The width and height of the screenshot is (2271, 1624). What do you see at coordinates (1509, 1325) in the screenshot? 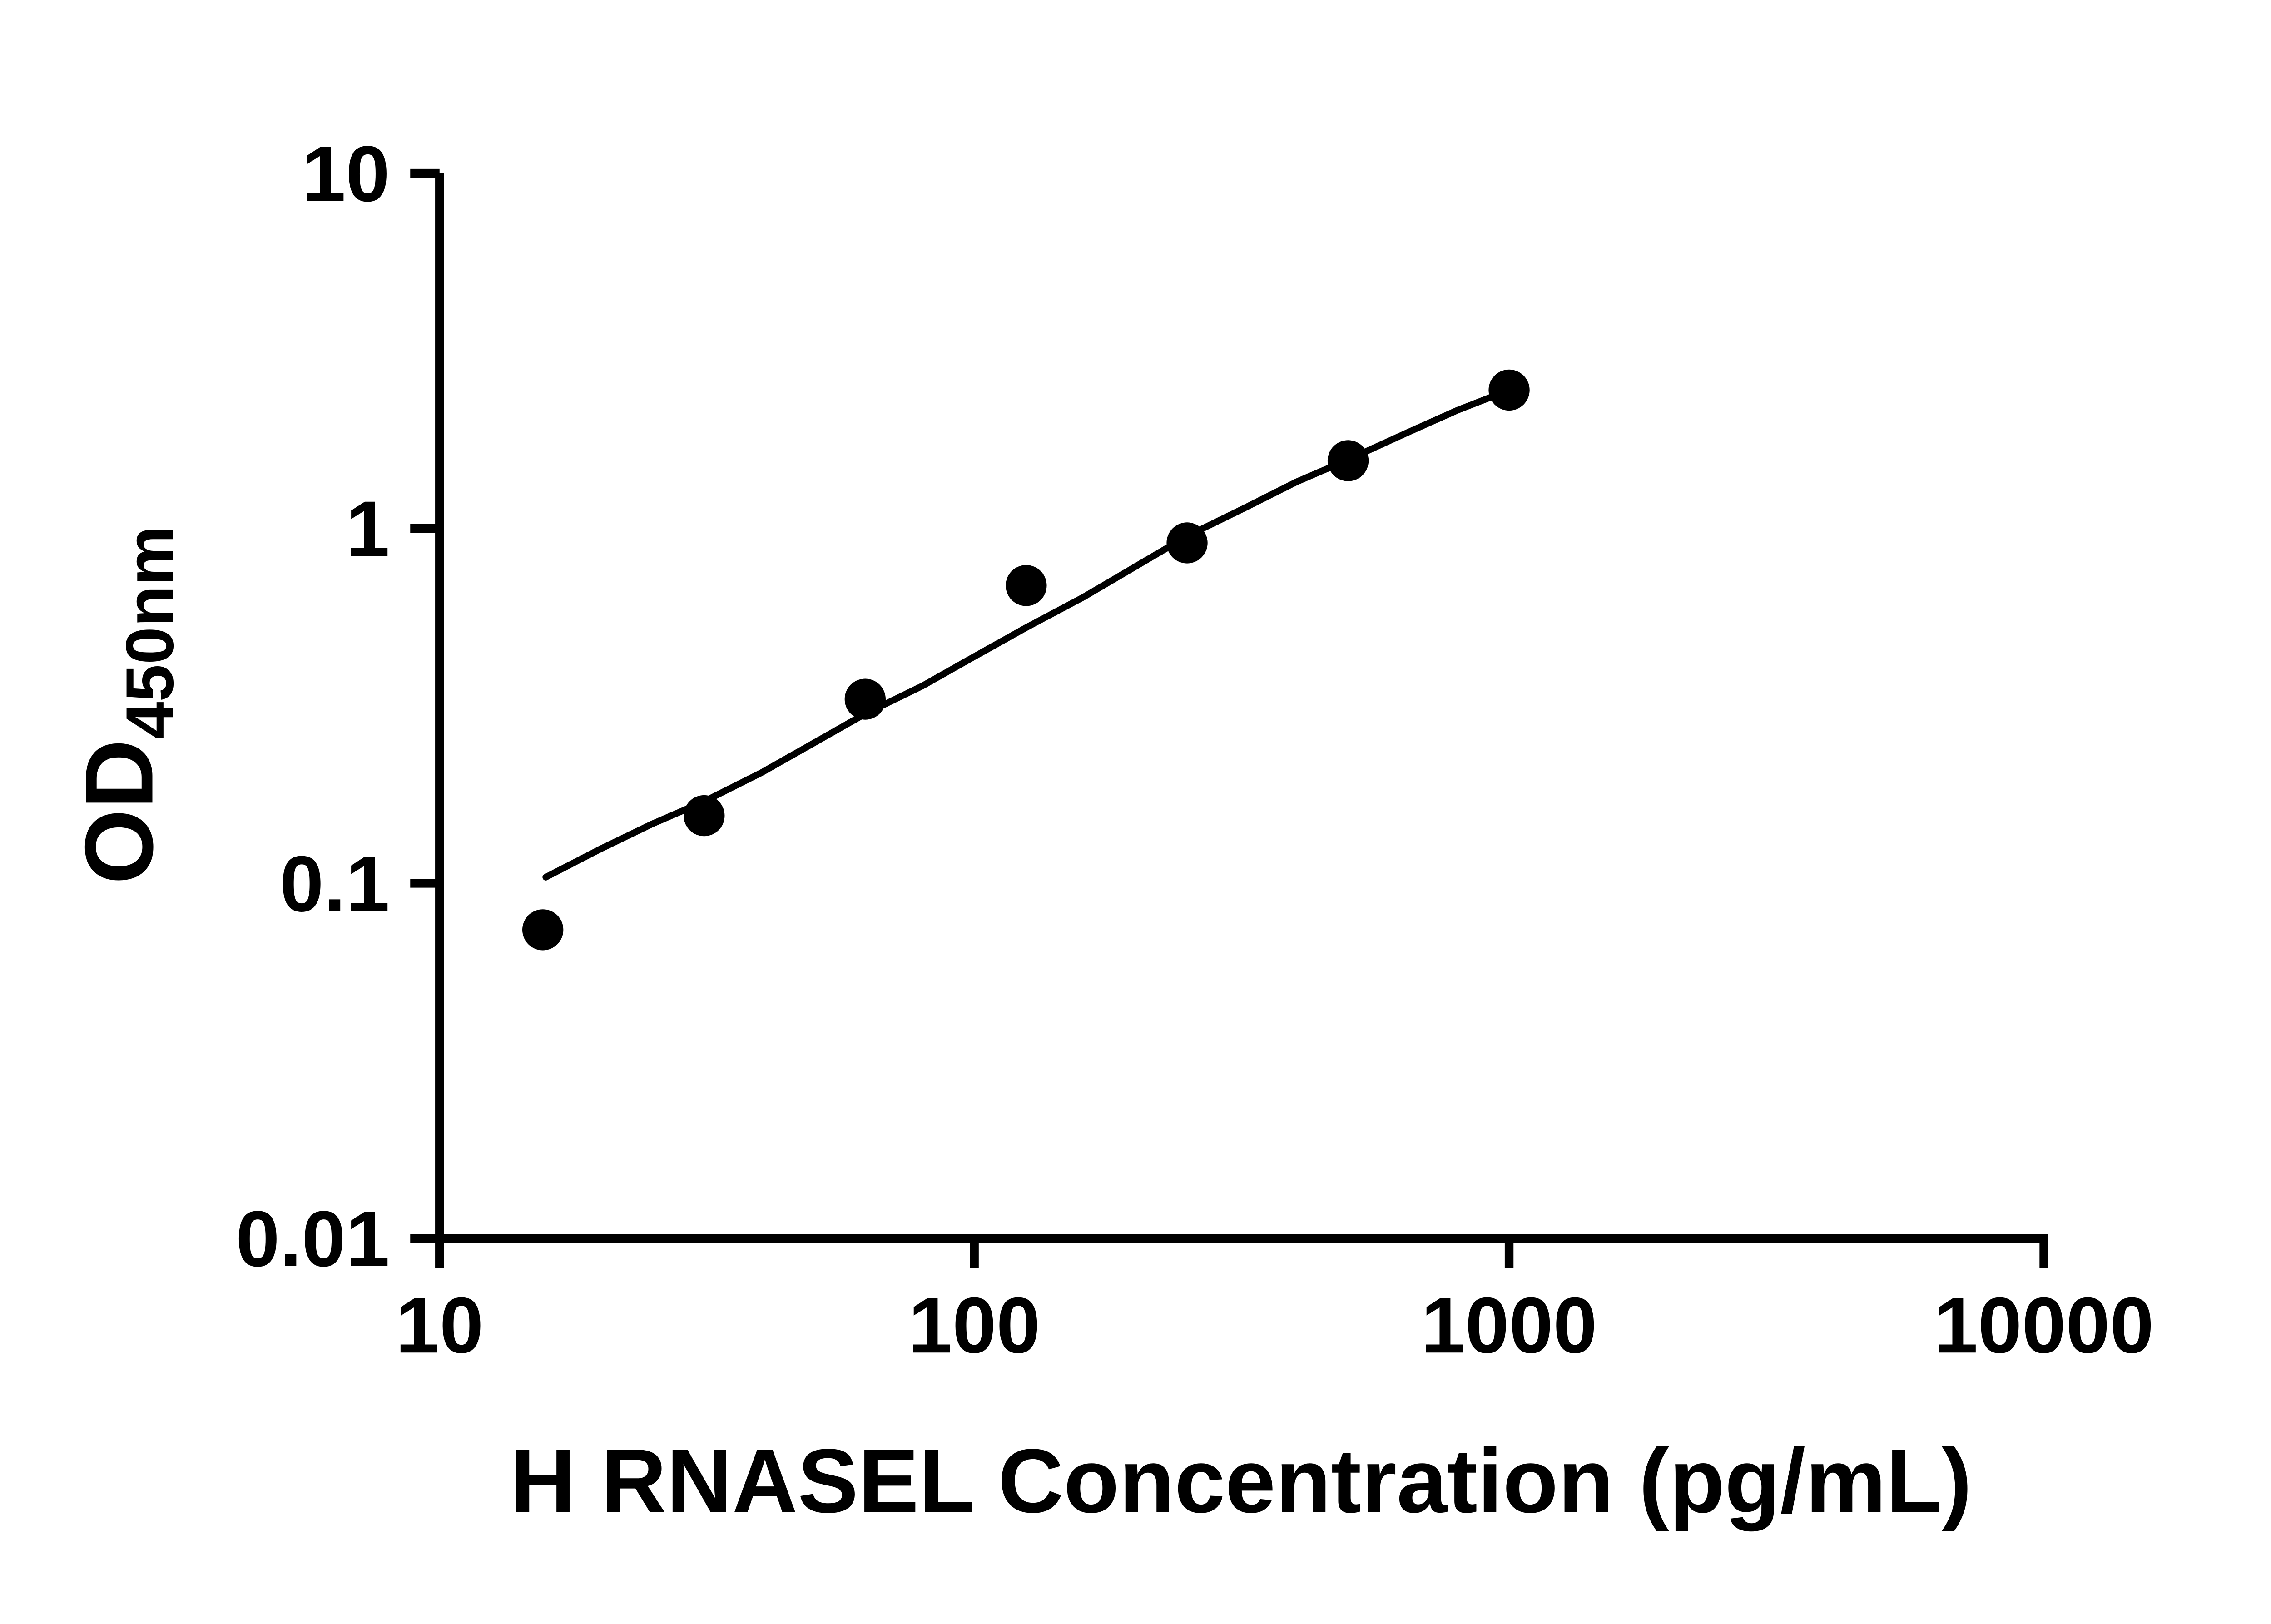
I see `x-axis-tick-label: 1000` at bounding box center [1509, 1325].